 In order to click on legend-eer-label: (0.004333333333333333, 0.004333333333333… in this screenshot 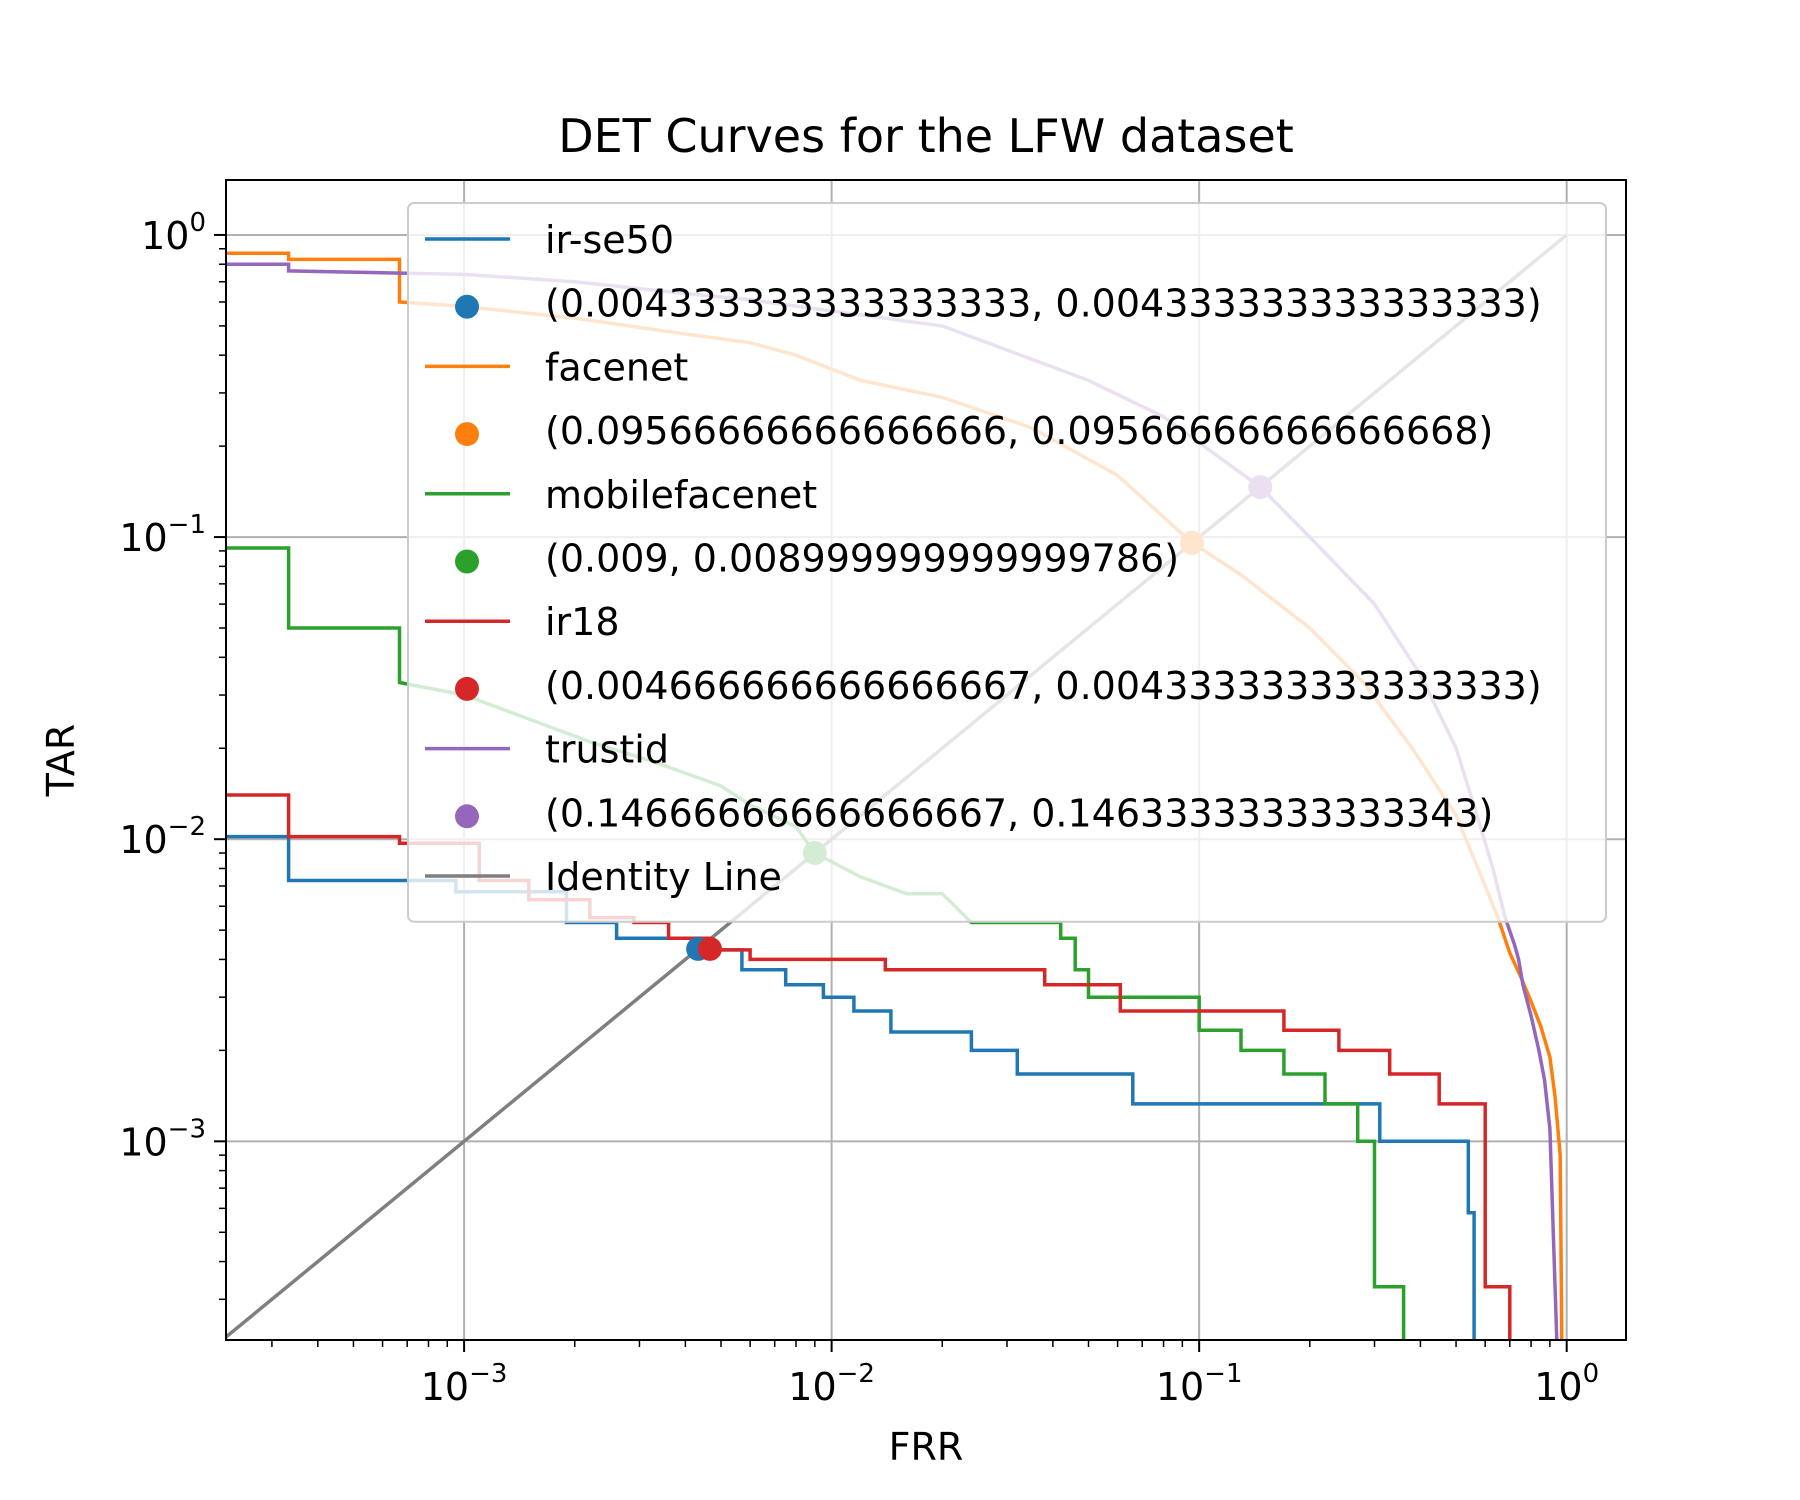, I will do `click(1043, 304)`.